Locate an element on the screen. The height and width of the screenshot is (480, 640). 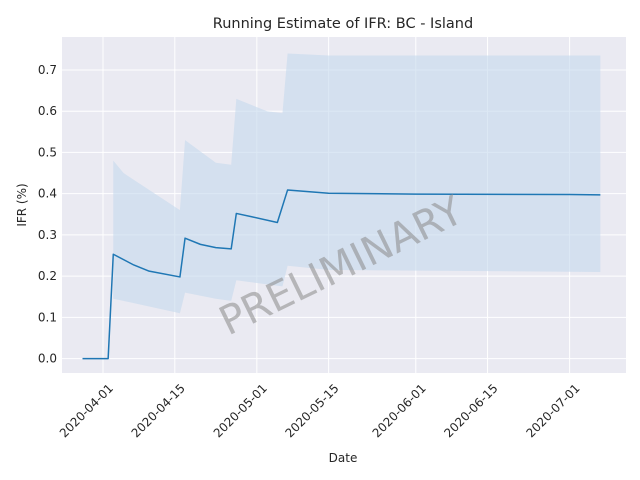
x-tick-label: 2020-05-15 is located at coordinates (311, 410).